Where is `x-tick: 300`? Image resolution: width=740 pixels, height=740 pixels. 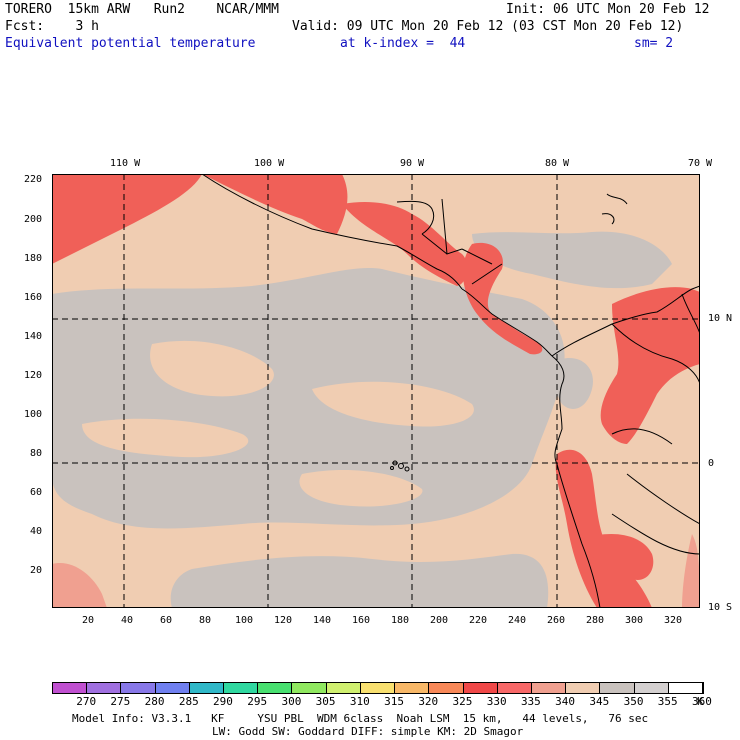
x-tick: 300 is located at coordinates (634, 620).